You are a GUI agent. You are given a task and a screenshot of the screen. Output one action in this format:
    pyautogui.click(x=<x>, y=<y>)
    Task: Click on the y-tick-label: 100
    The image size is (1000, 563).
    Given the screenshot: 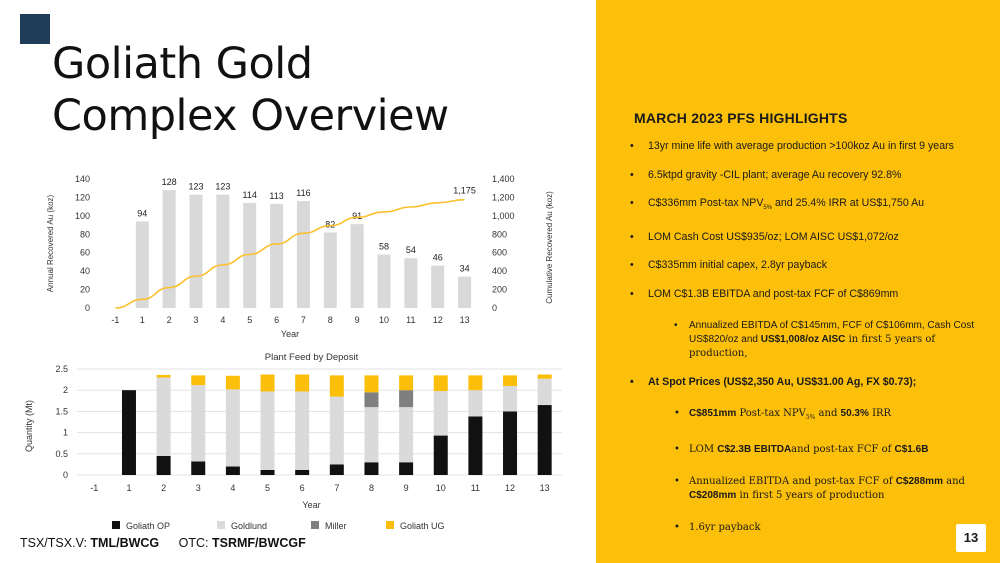 What is the action you would take?
    pyautogui.click(x=82, y=216)
    